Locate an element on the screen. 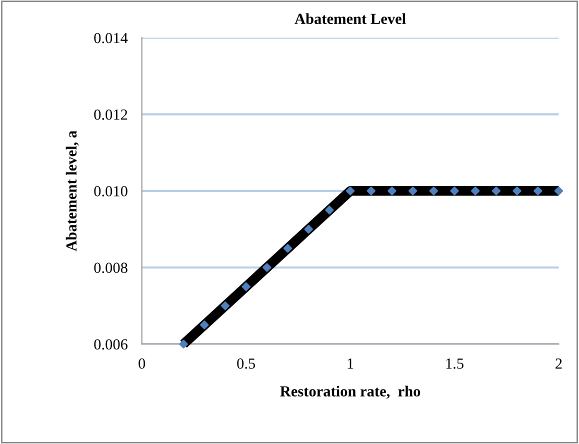  y-tick-label: 0.012 is located at coordinates (111, 114).